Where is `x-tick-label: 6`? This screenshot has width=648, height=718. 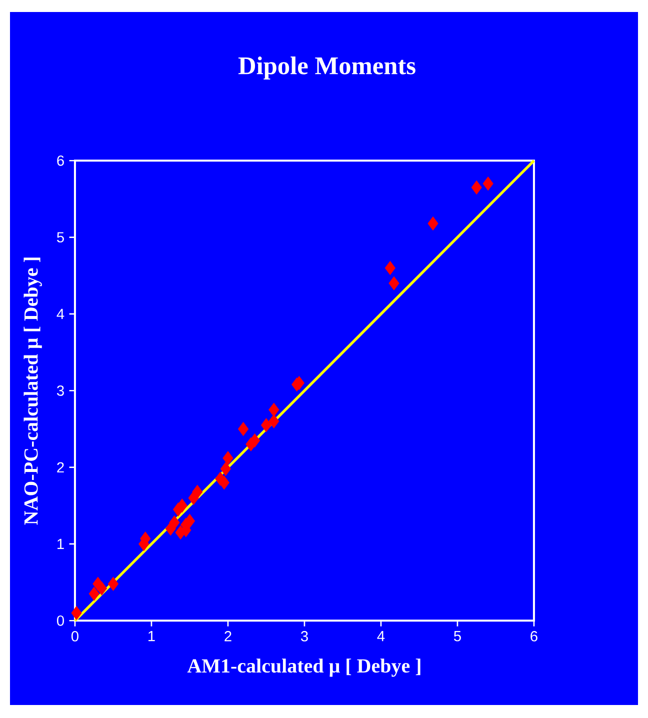 x-tick-label: 6 is located at coordinates (534, 636).